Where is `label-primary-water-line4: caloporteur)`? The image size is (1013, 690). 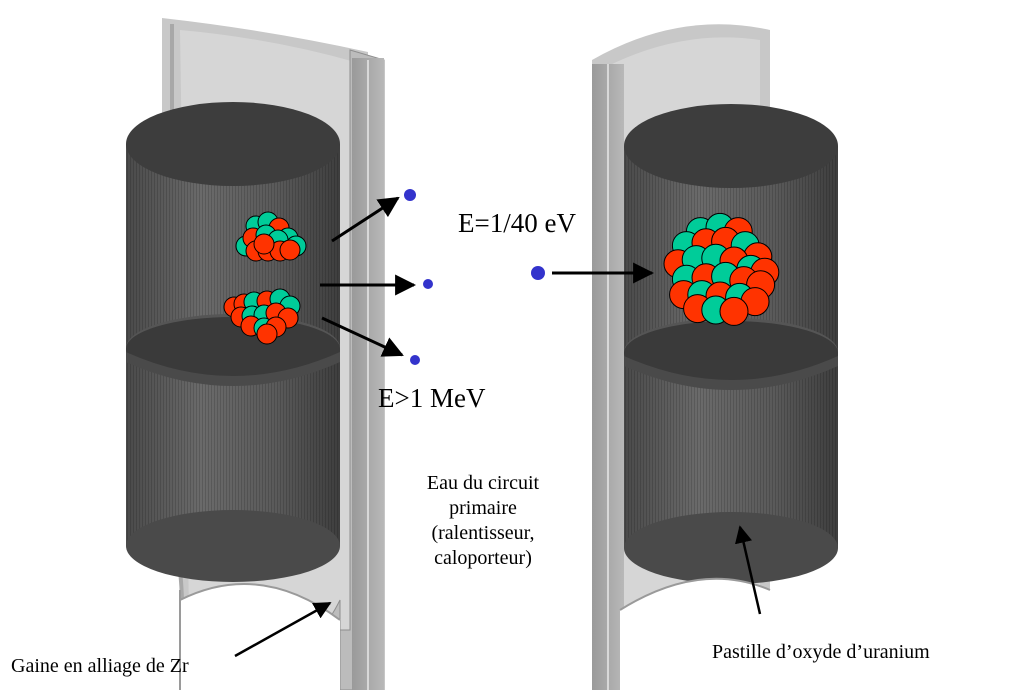
label-primary-water-line4: caloporteur) is located at coordinates (483, 558).